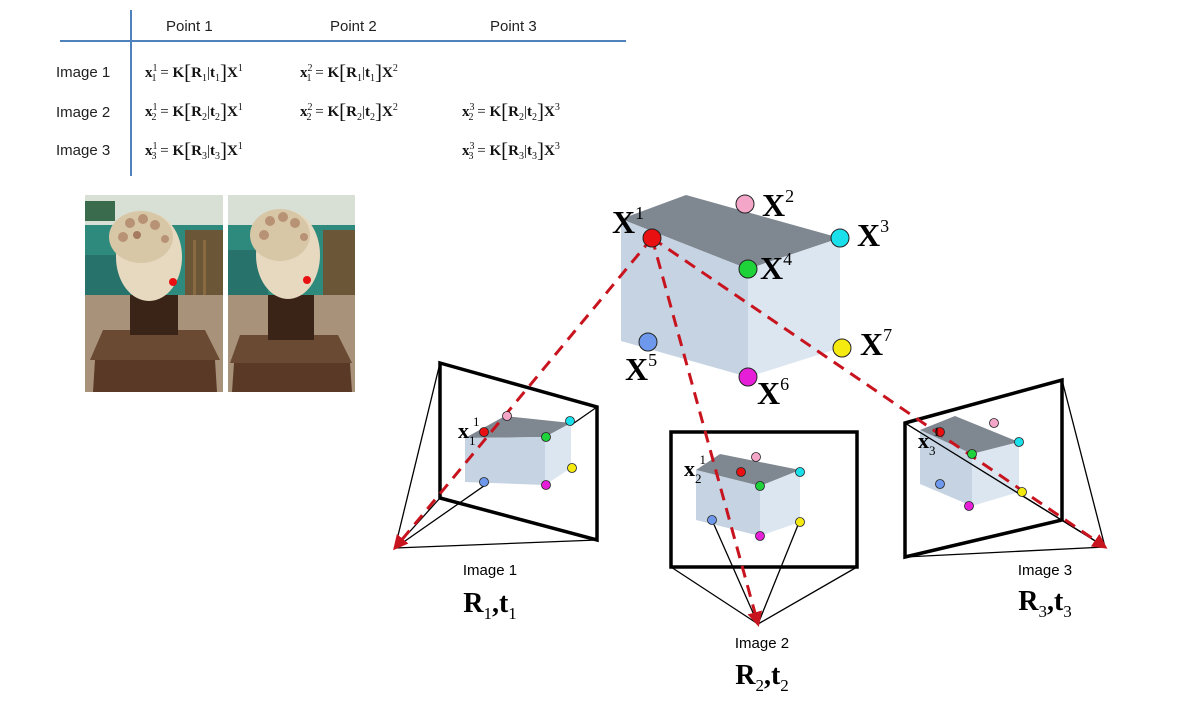 This screenshot has width=1183, height=718. I want to click on projected-point-cam2-X1, so click(741, 472).